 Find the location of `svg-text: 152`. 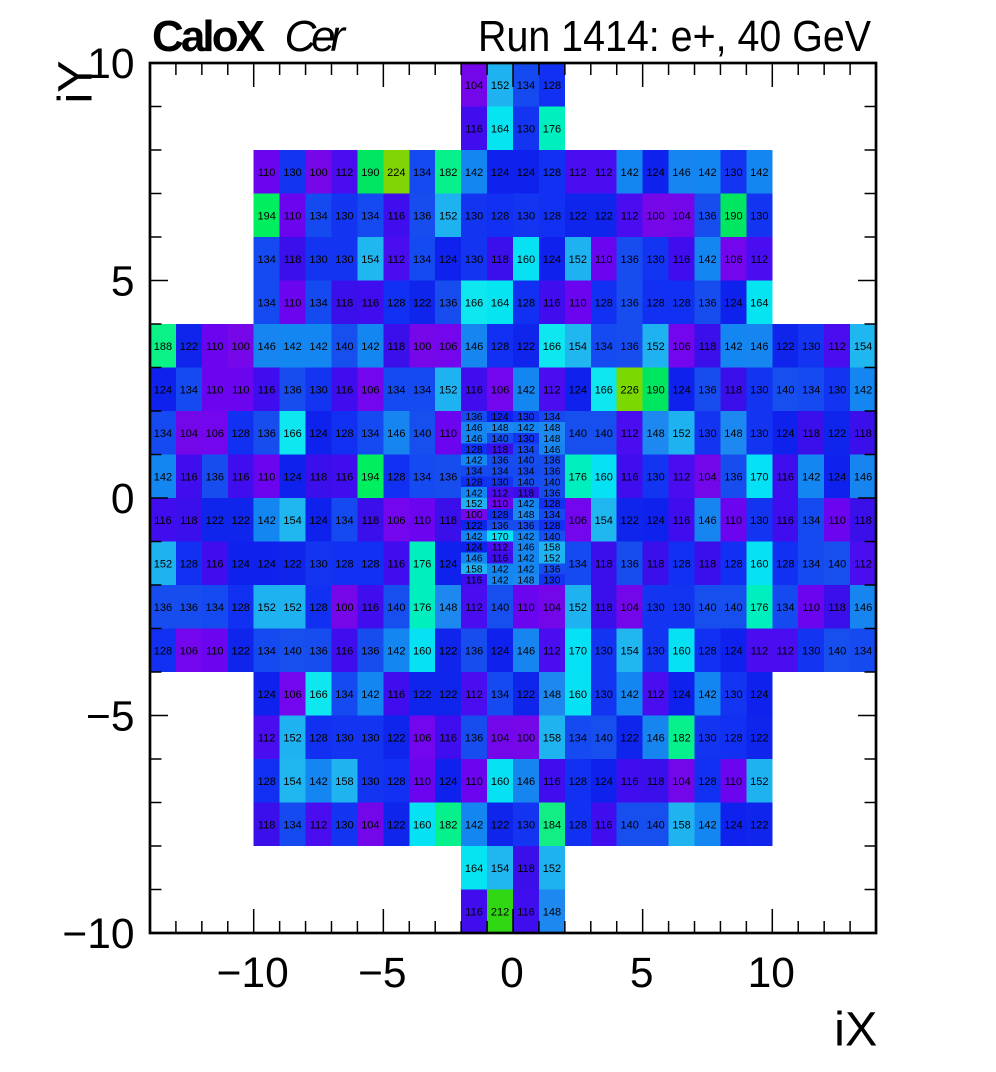

svg-text: 152 is located at coordinates (578, 260).